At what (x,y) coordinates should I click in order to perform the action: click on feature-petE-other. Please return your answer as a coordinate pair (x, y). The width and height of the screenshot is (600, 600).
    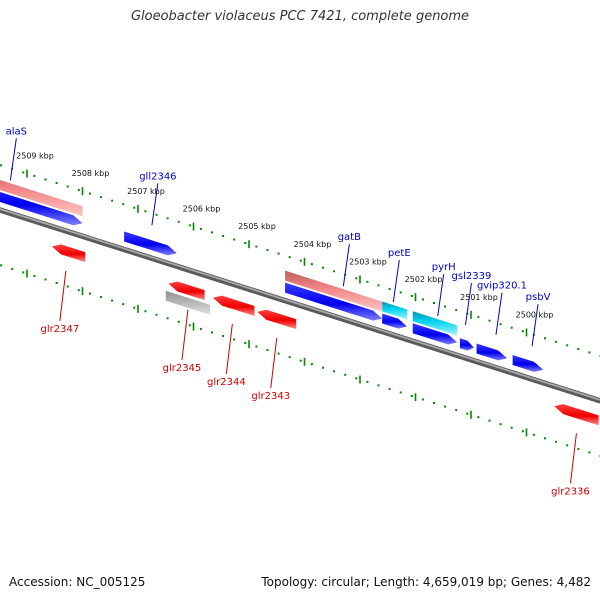
    Looking at the image, I should click on (395, 310).